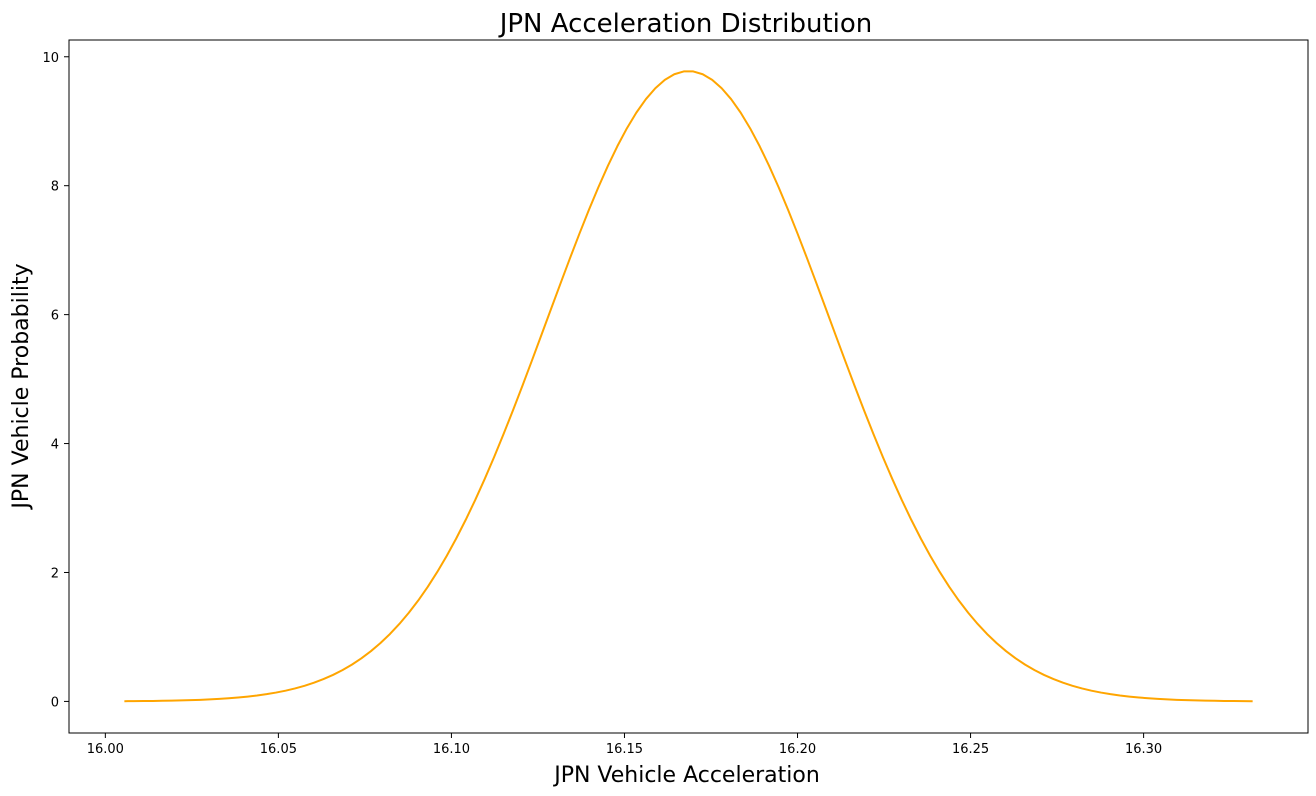 Image resolution: width=1316 pixels, height=796 pixels. Describe the element at coordinates (55, 702) in the screenshot. I see `y-tick-label: 0` at that location.